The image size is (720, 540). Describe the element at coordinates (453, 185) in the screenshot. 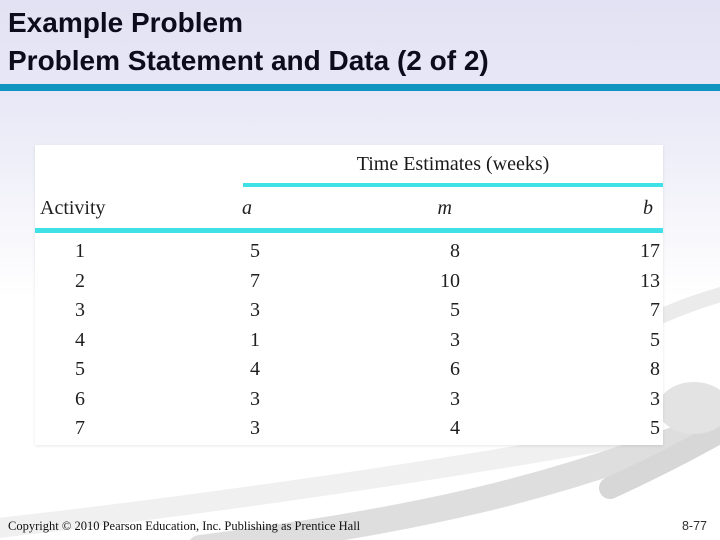

I see `table-rule-top` at that location.